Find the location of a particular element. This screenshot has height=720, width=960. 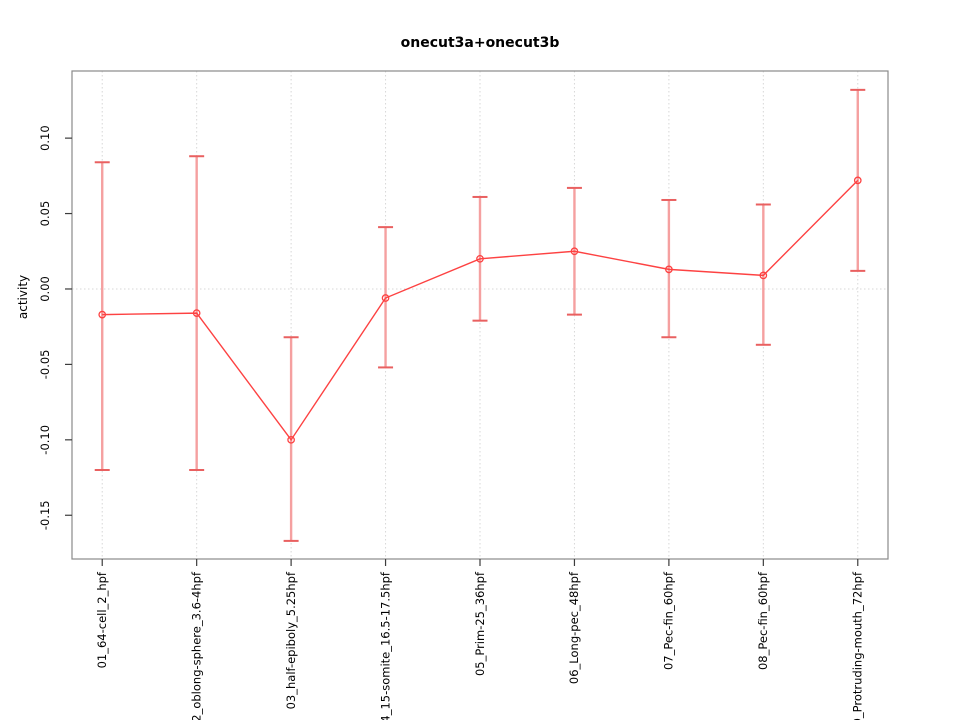

y-tick-label: 0.10 is located at coordinates (45, 138).